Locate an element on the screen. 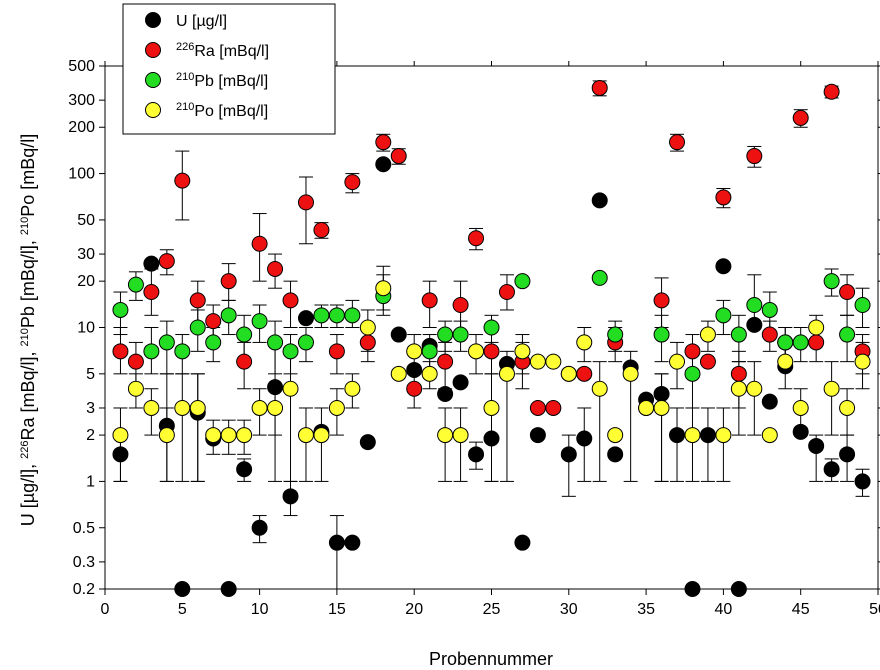  y-tick-label: 100 is located at coordinates (81, 174).